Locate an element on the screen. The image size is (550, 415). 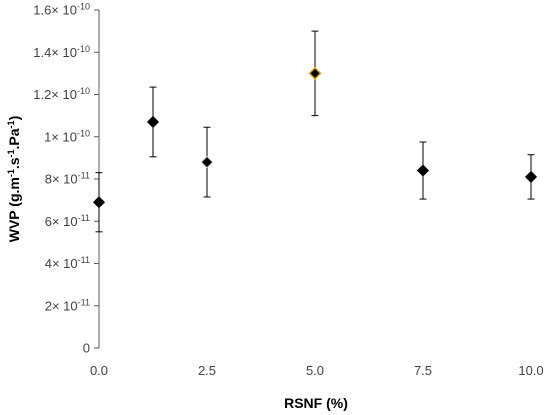
x-ticks: 0.0 2.5 5.0 7.5 10.0 is located at coordinates (317, 370).